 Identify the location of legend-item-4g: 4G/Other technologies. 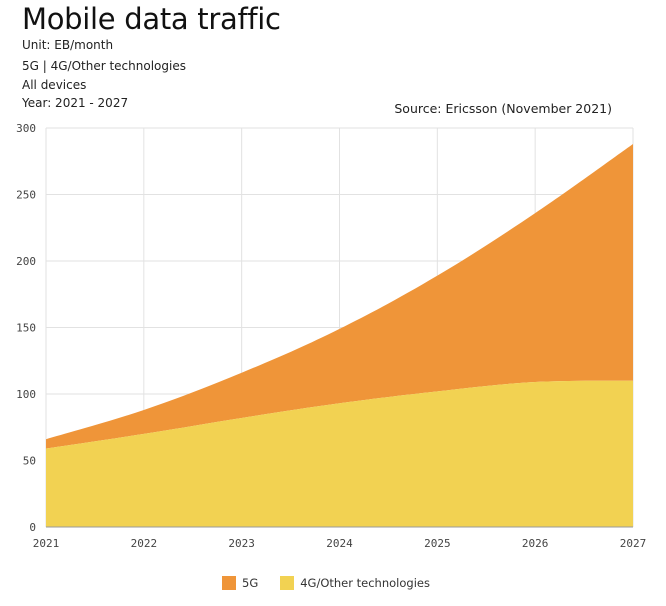
(355, 583).